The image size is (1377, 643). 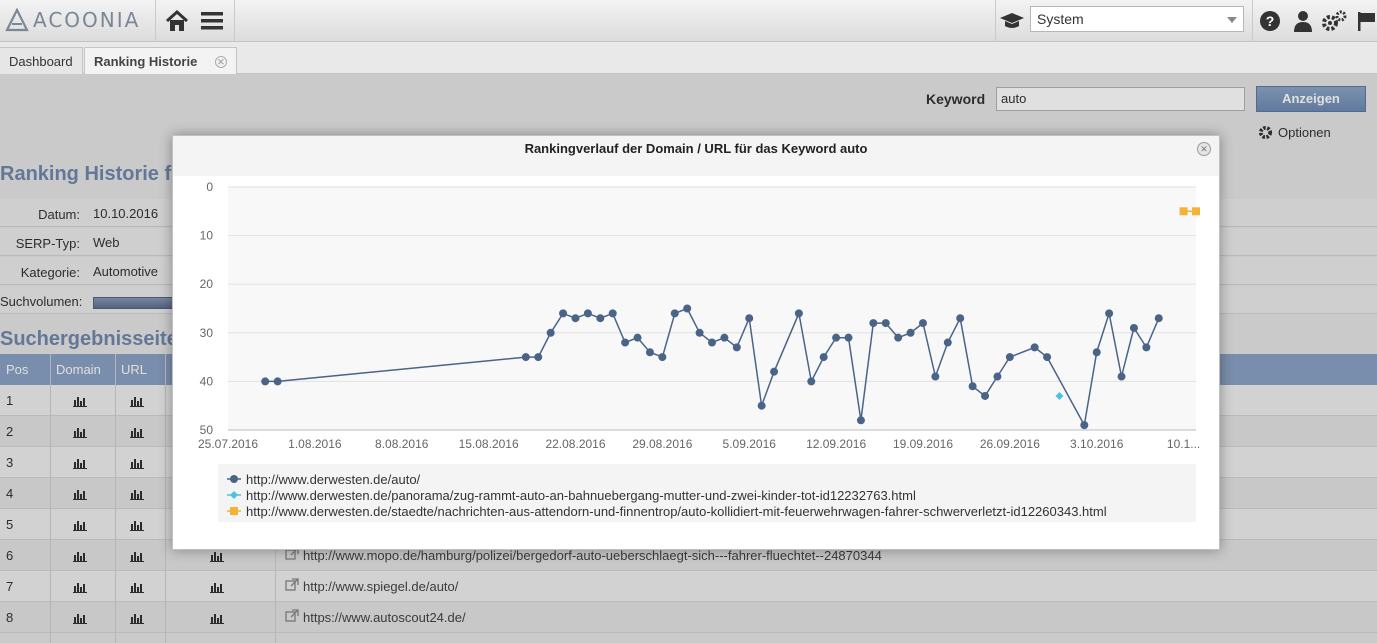 What do you see at coordinates (575, 444) in the screenshot?
I see `x-tick-label: 22.08.2016` at bounding box center [575, 444].